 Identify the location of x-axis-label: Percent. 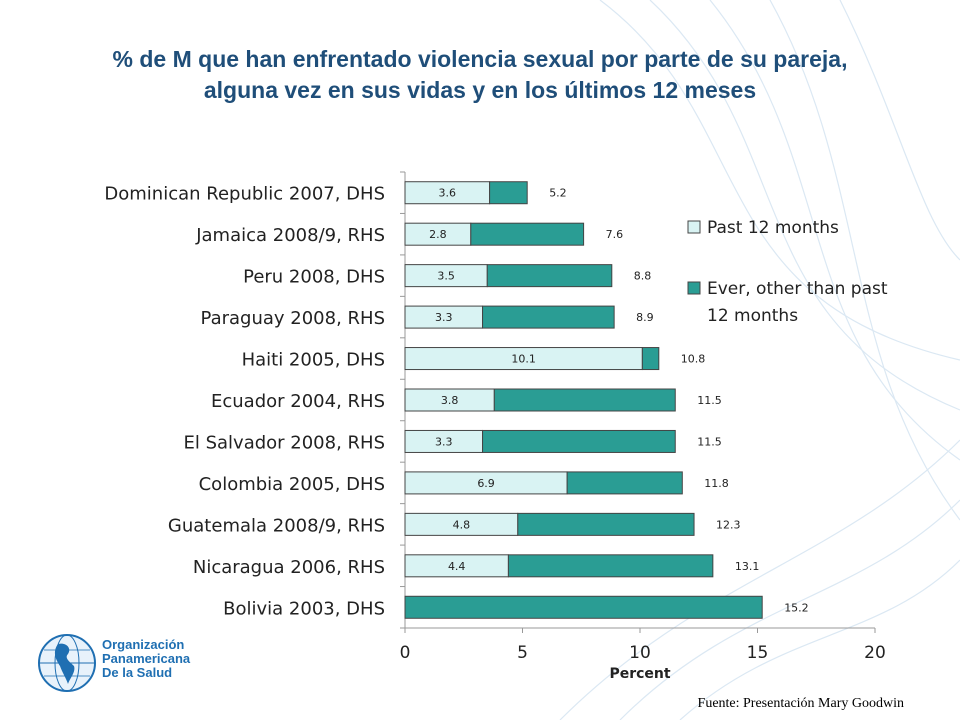
(639, 674).